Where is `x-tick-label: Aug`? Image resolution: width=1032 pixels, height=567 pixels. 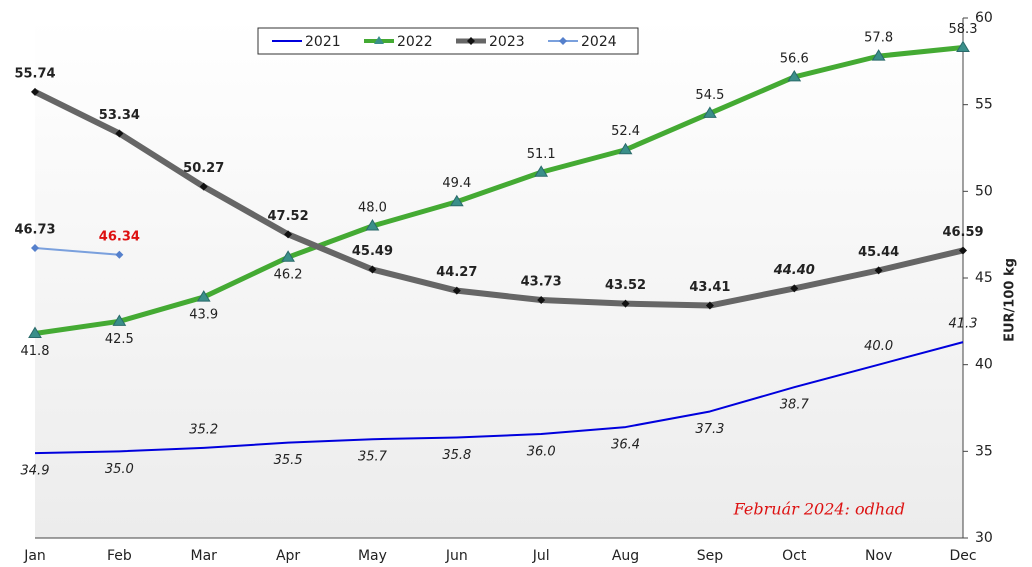
x-tick-label: Aug is located at coordinates (625, 556).